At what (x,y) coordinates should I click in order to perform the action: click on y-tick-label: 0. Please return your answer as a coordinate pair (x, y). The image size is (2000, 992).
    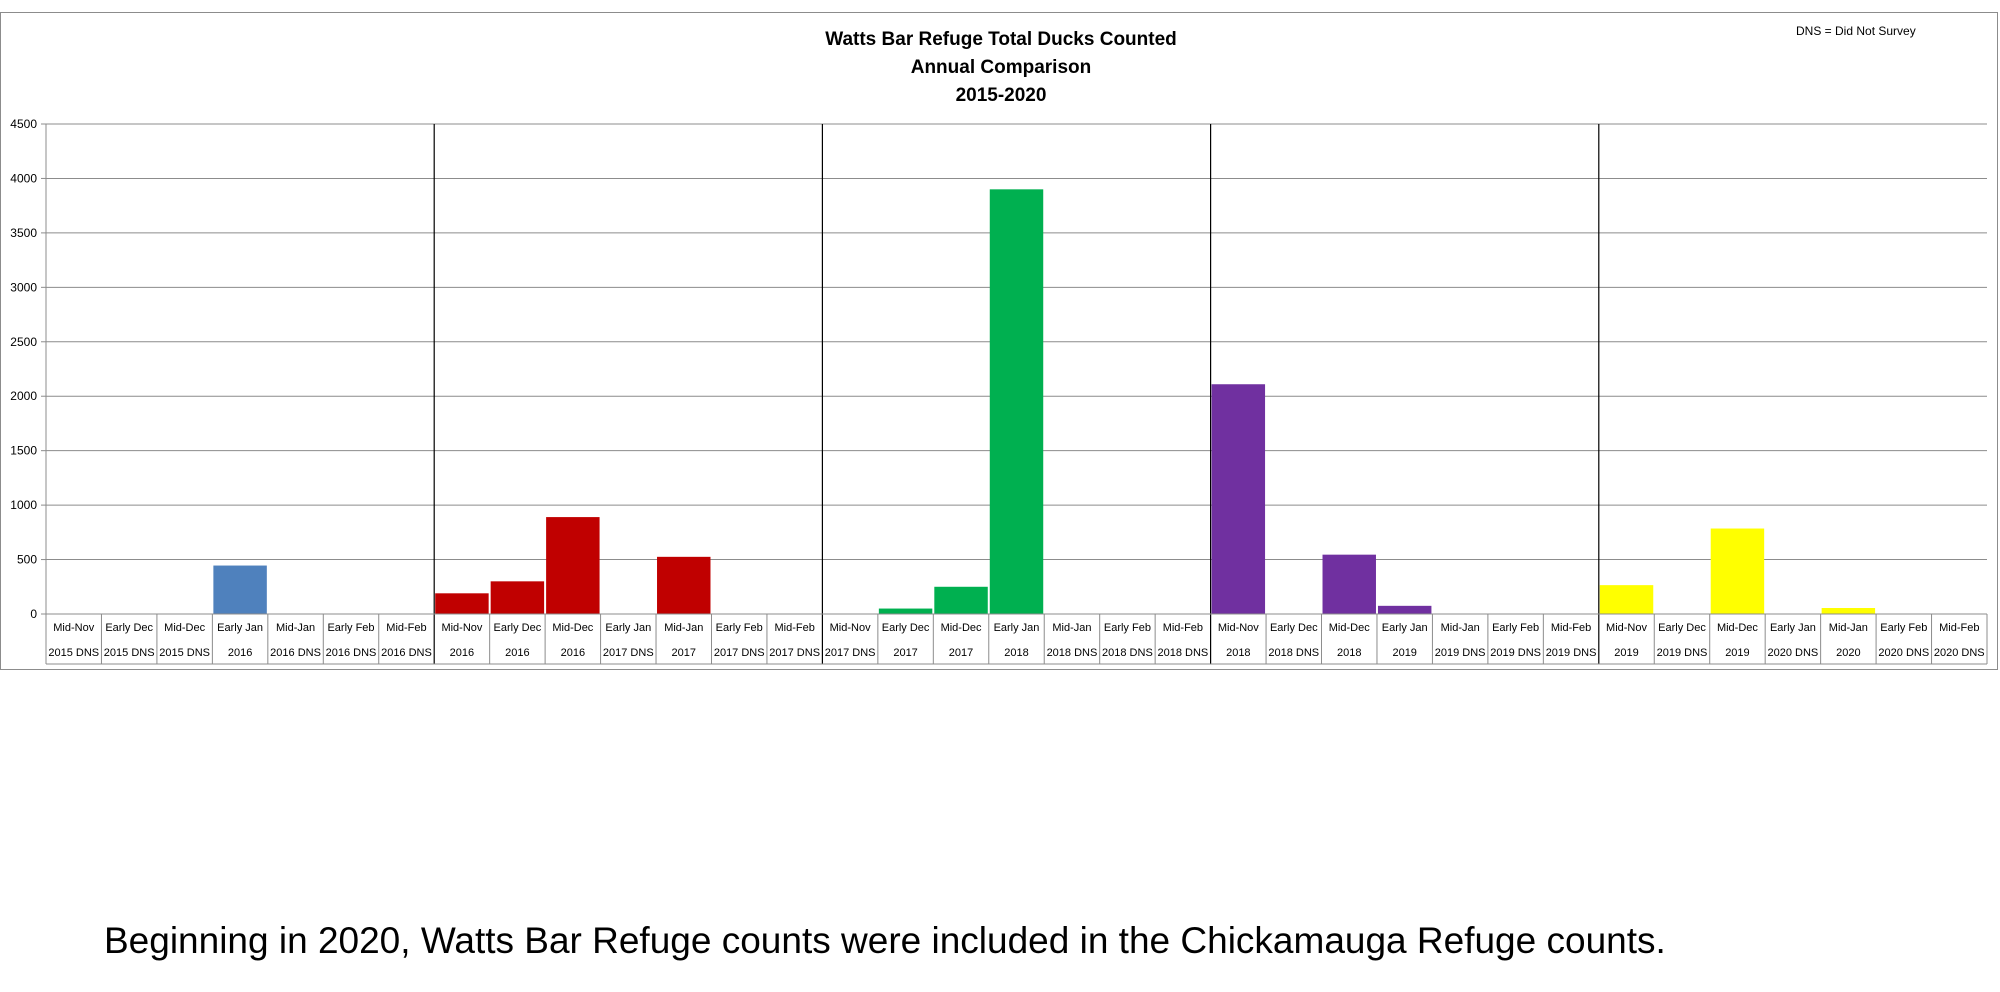
    Looking at the image, I should click on (33, 614).